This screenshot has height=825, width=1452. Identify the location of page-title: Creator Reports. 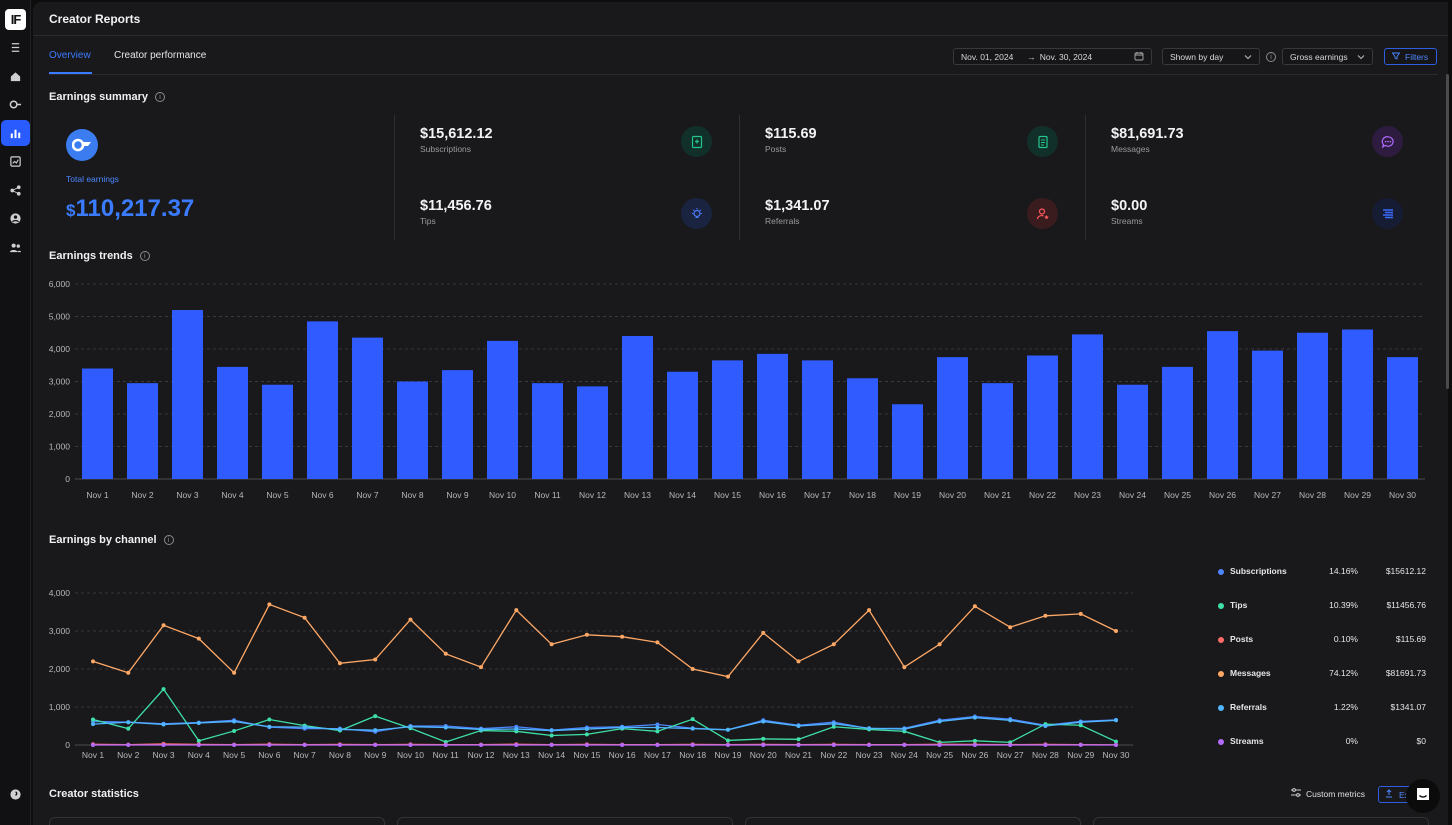
(95, 19).